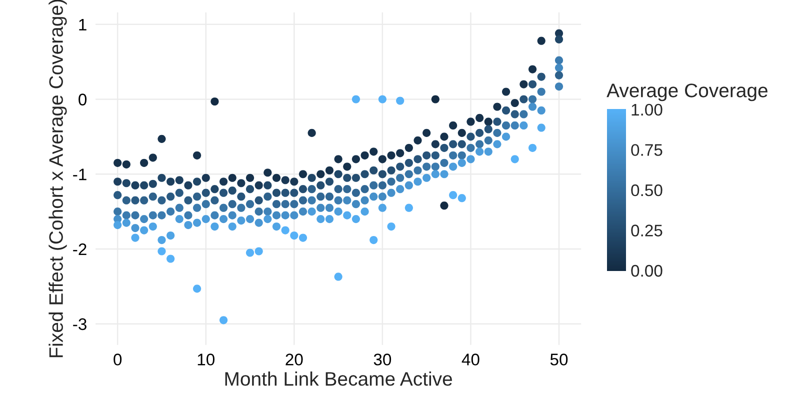 The image size is (796, 413). What do you see at coordinates (118, 360) in the screenshot?
I see `x-tick-label: 0` at bounding box center [118, 360].